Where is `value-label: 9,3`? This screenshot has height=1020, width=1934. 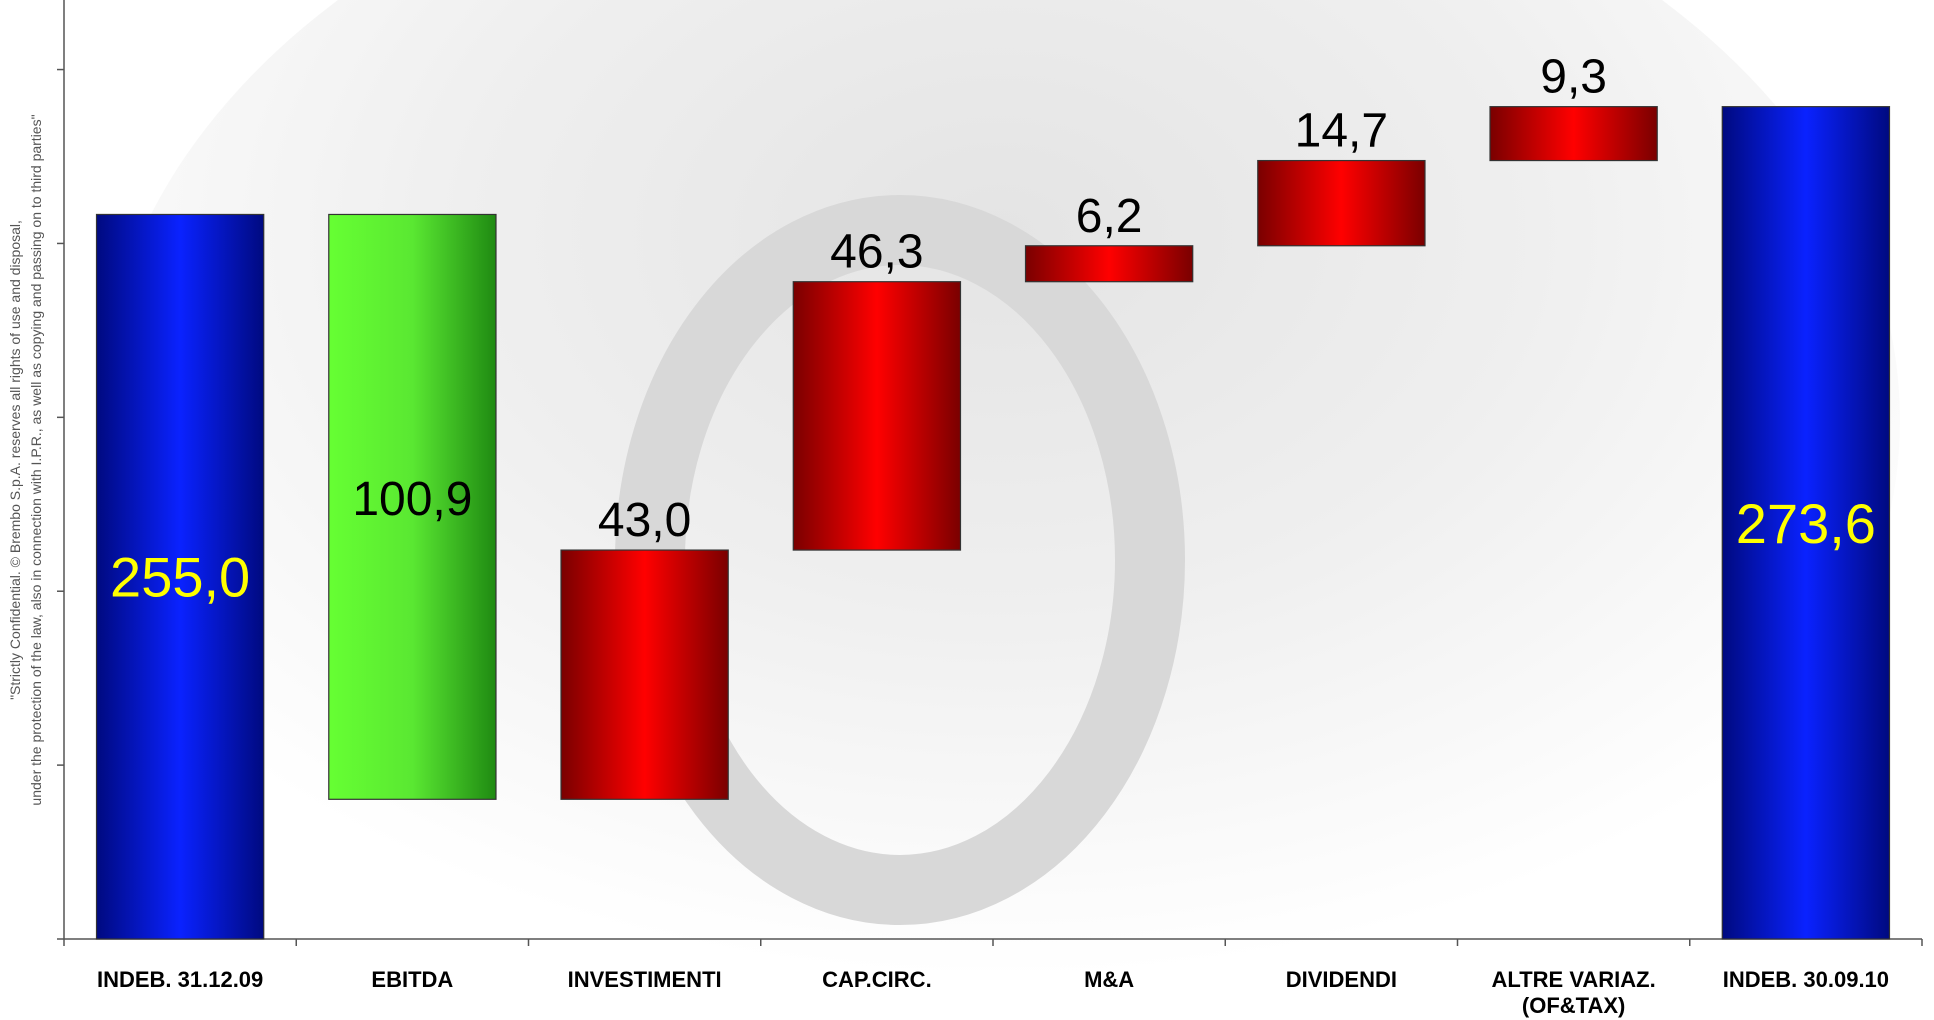 value-label: 9,3 is located at coordinates (1573, 77).